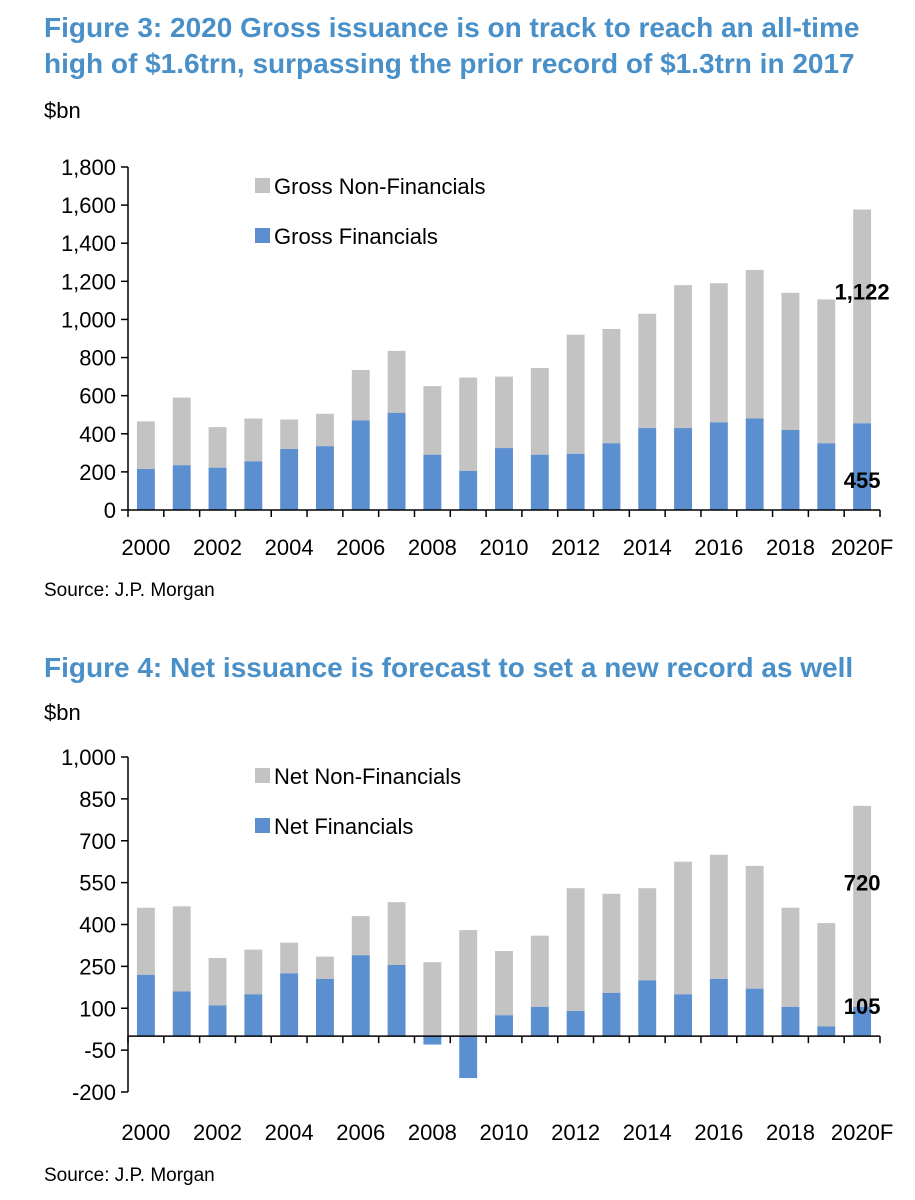  Describe the element at coordinates (575, 481) in the screenshot. I see `bar-0-fin-2012` at that location.